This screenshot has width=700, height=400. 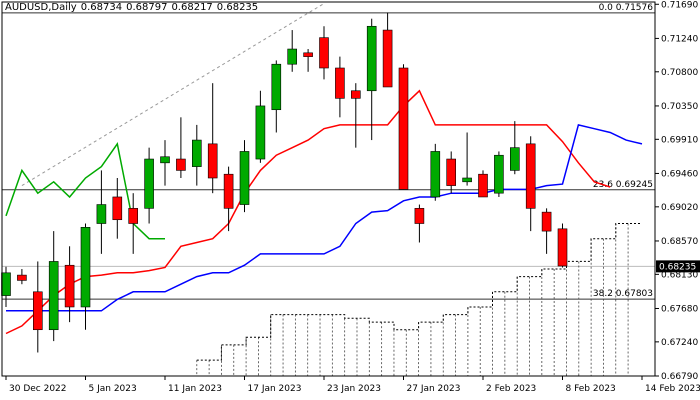 What do you see at coordinates (679, 39) in the screenshot?
I see `price-tick-label: 0.71240` at bounding box center [679, 39].